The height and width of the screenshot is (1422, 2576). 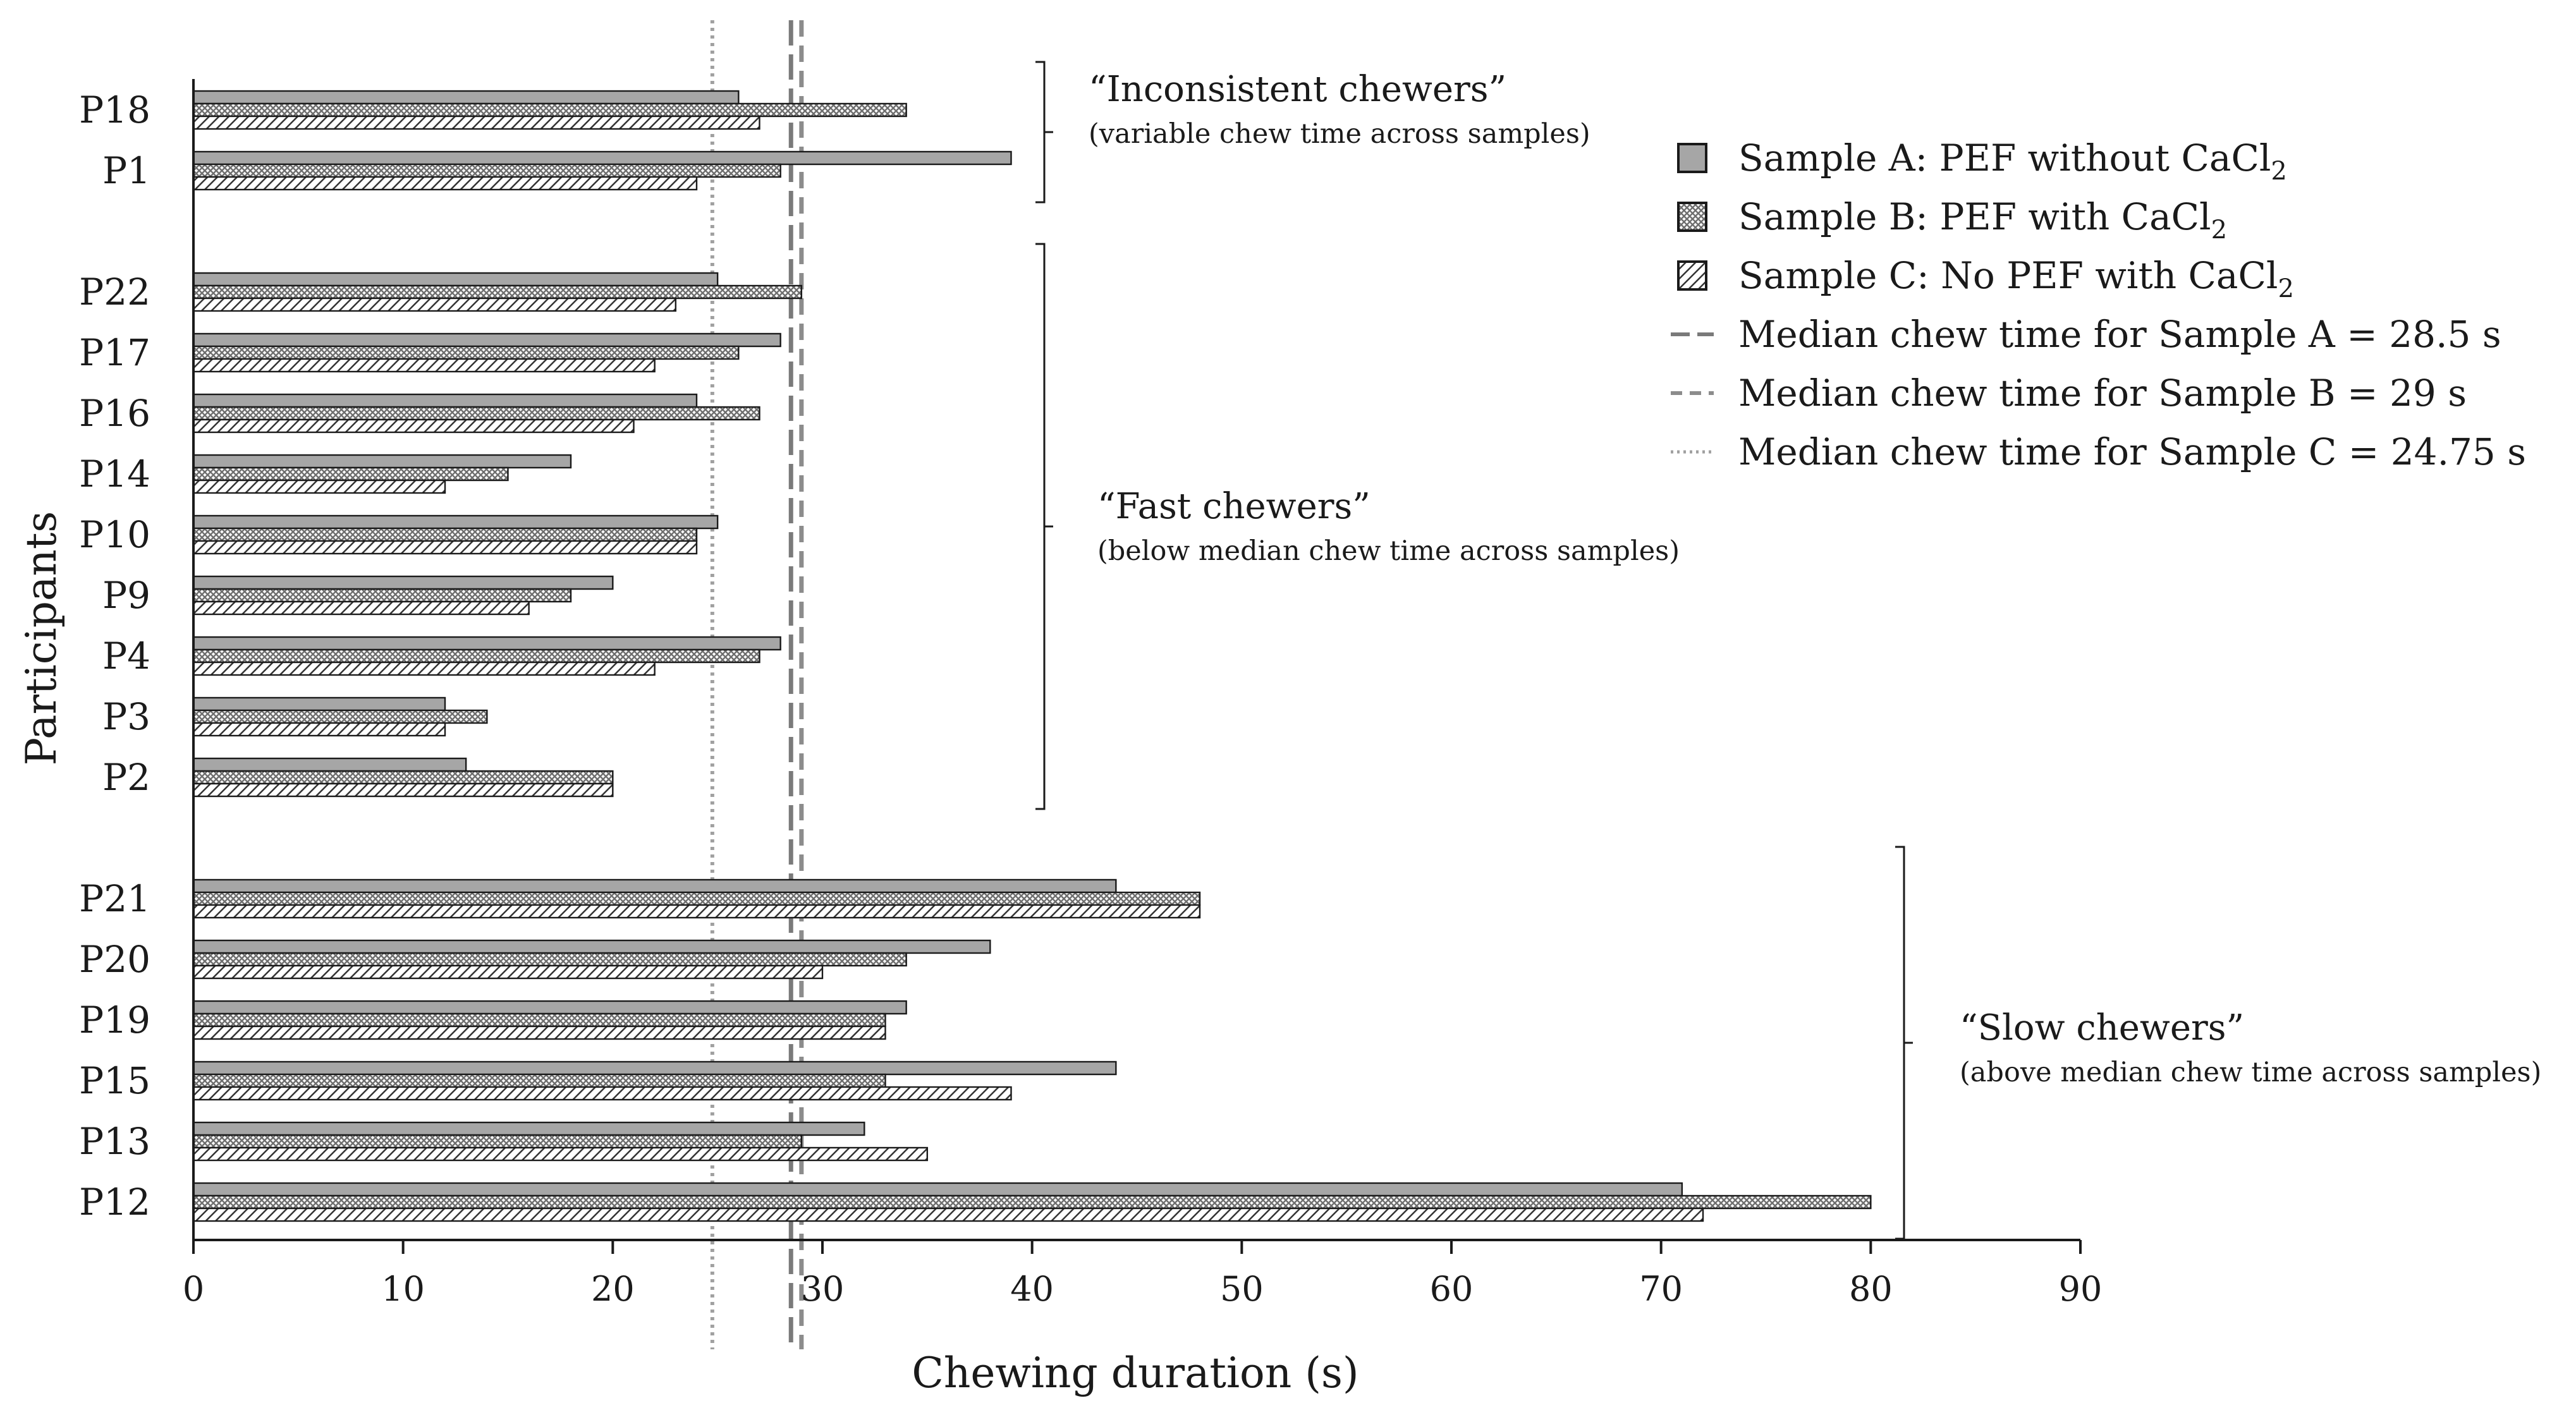 I want to click on legend-label-text: Sample C: No PEF with CaCl, so click(x=2008, y=275).